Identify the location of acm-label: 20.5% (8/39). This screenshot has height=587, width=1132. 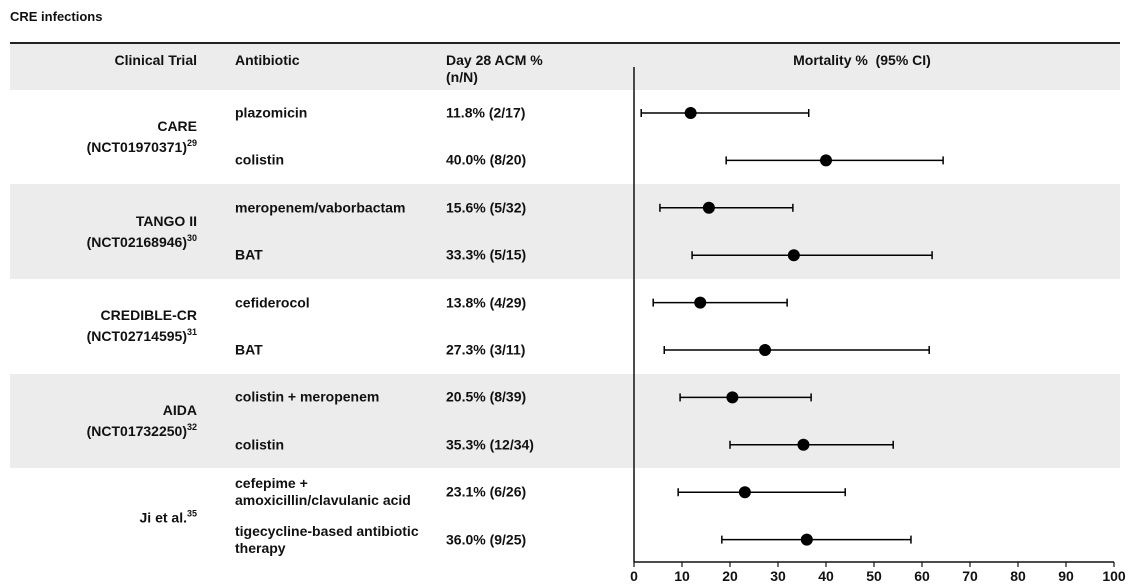
(486, 396).